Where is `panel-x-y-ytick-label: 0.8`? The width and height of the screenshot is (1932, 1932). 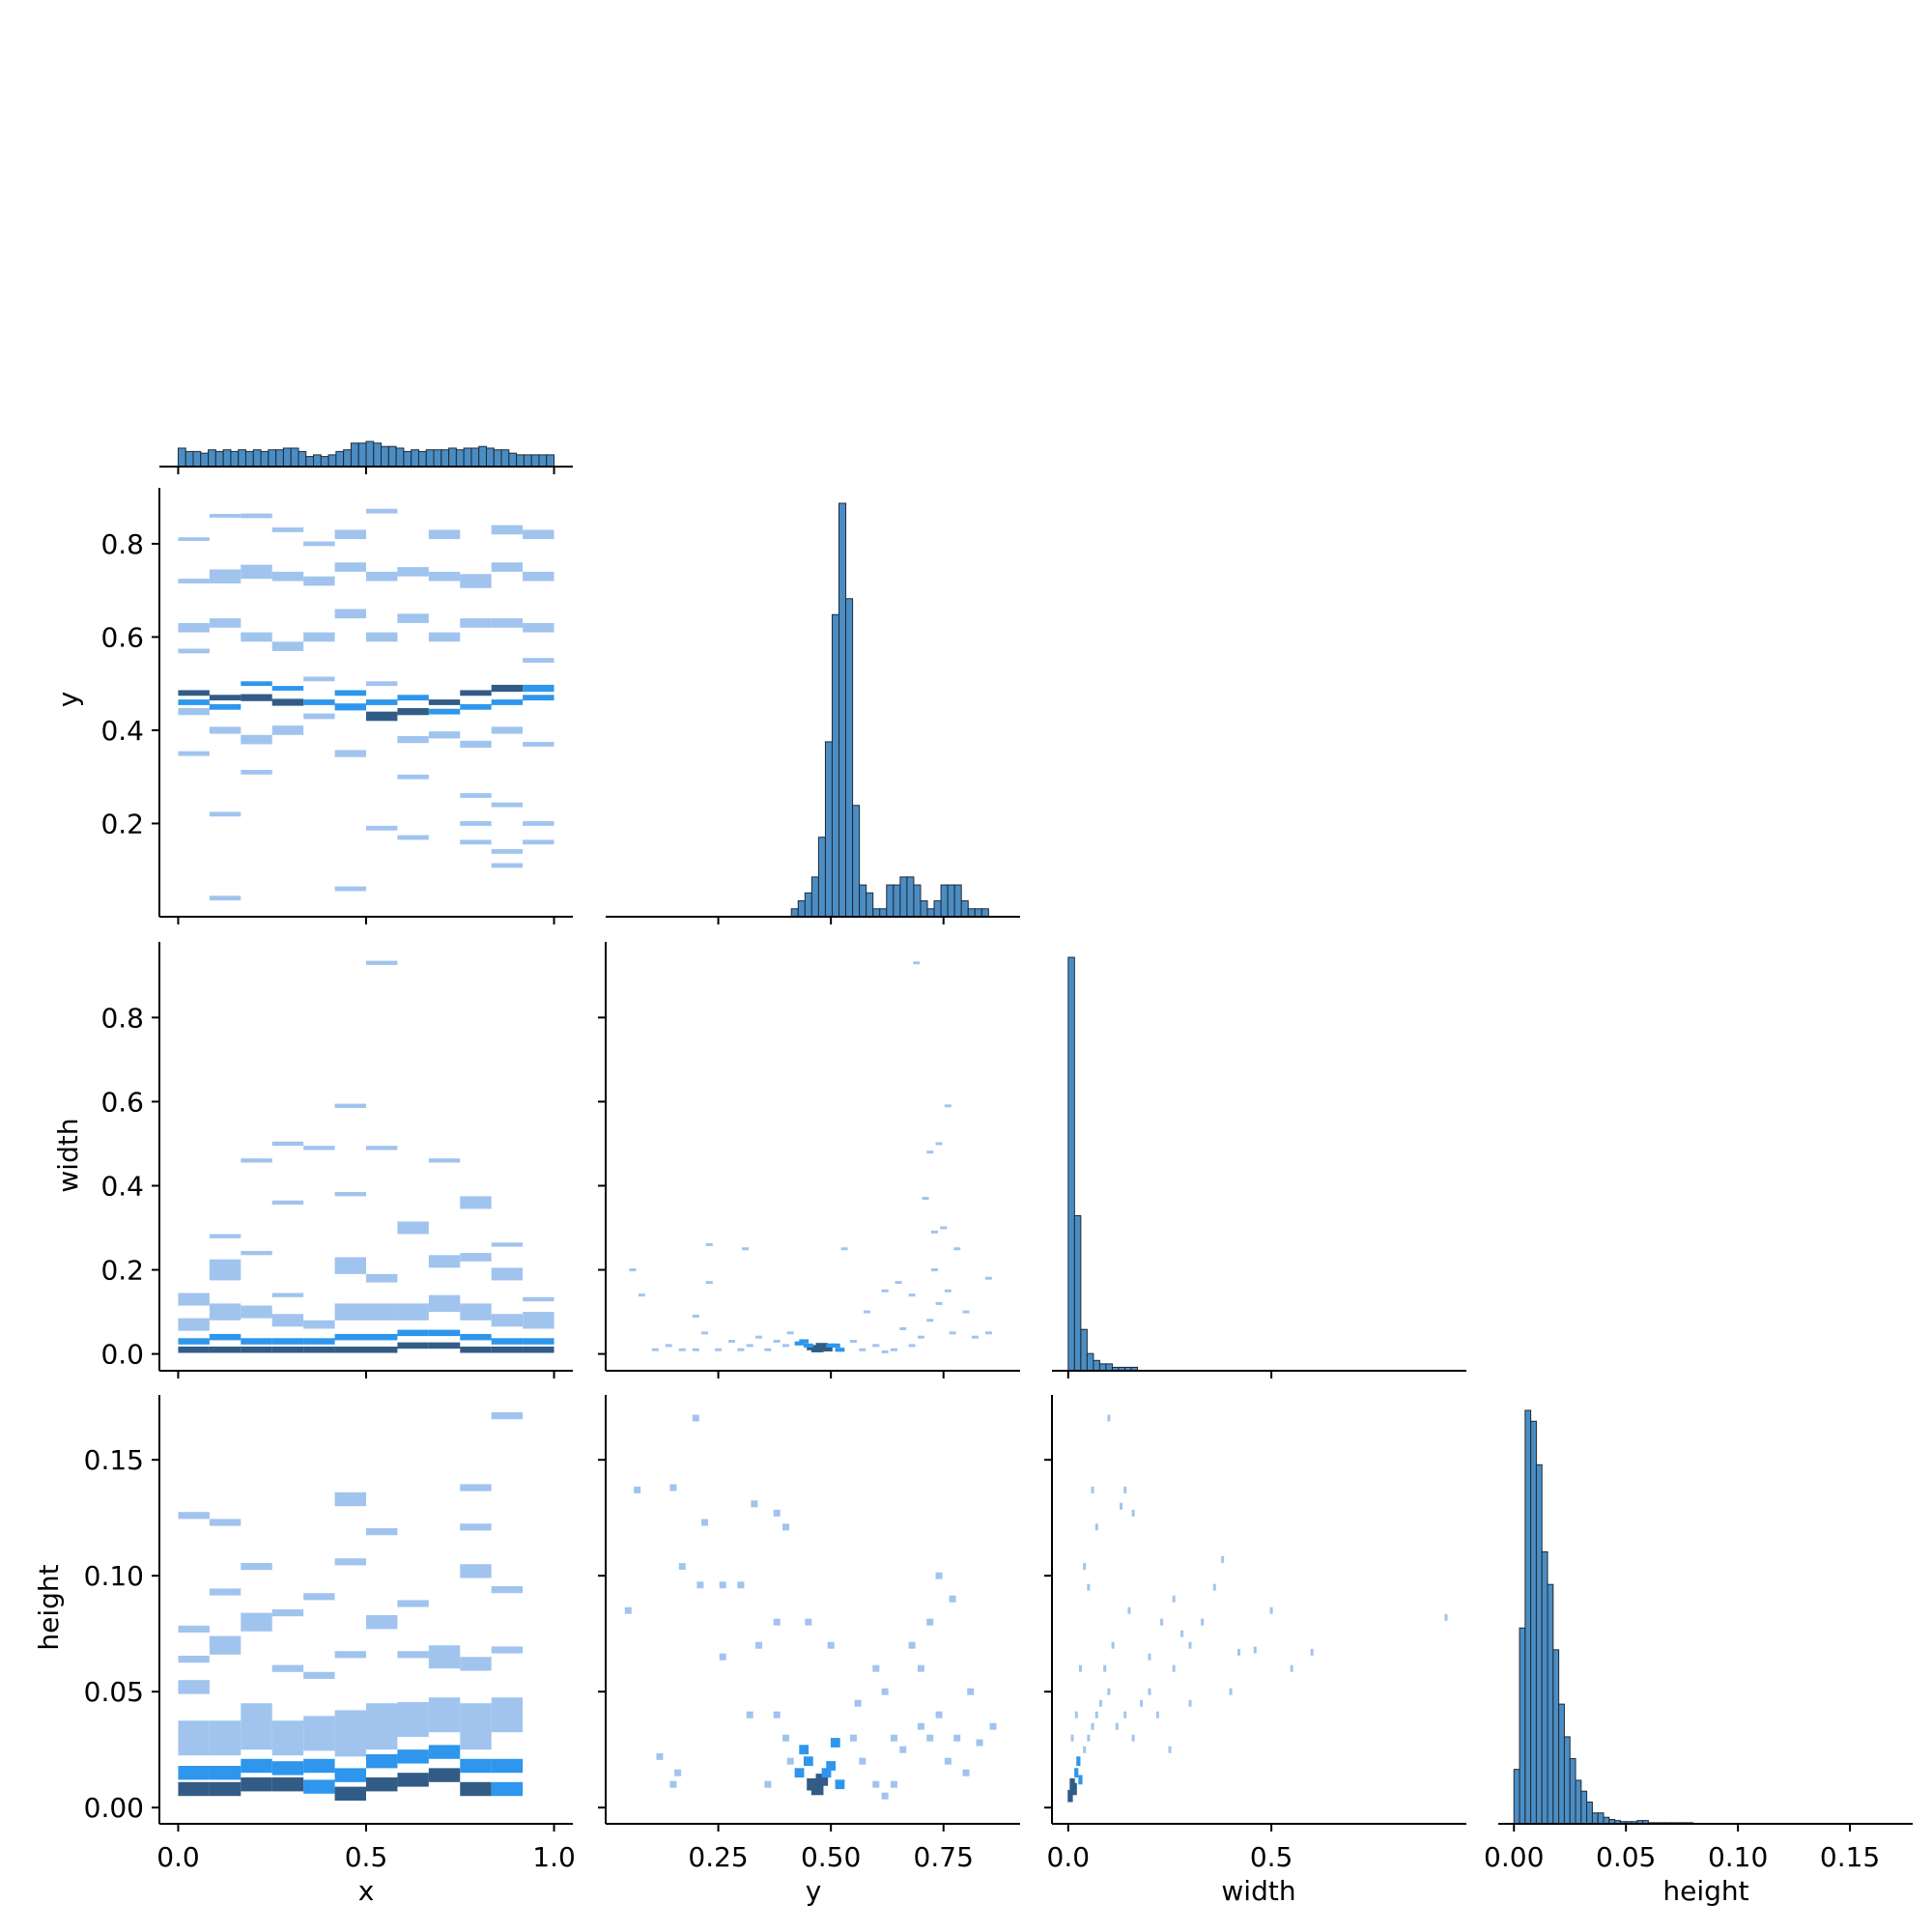
panel-x-y-ytick-label: 0.8 is located at coordinates (122, 544).